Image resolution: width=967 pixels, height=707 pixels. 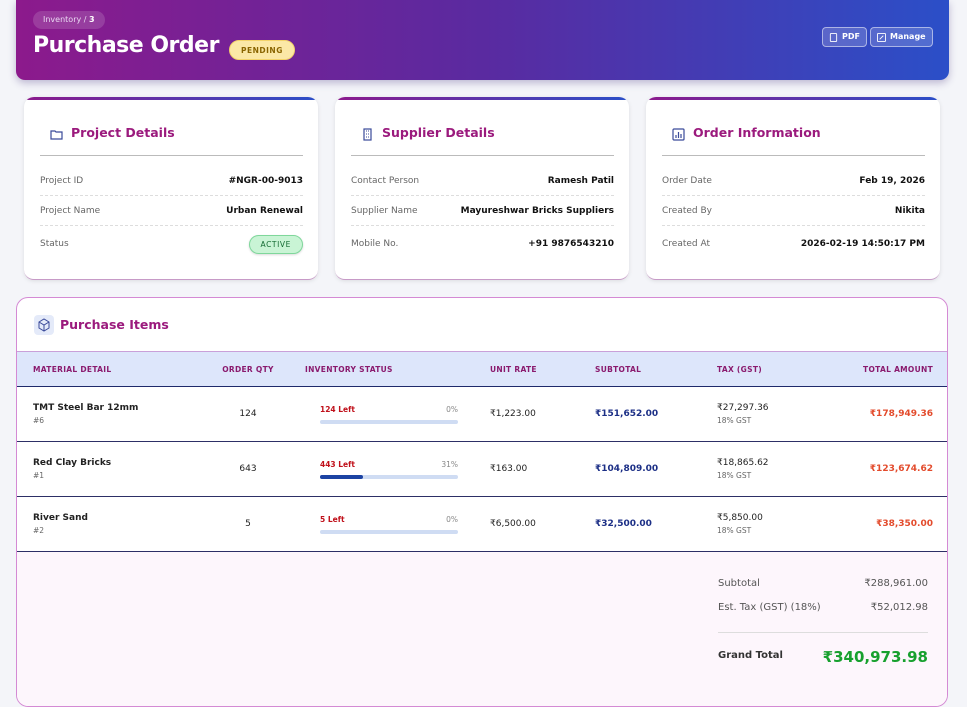 I want to click on column-header: UNIT RATE, so click(x=526, y=369).